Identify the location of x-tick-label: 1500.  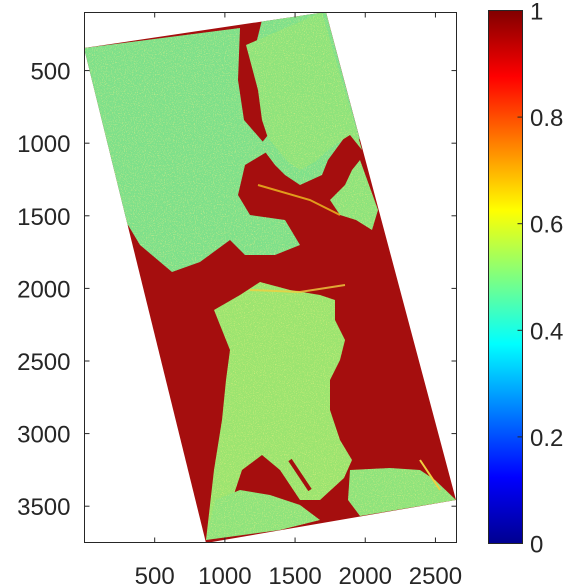
(294, 575).